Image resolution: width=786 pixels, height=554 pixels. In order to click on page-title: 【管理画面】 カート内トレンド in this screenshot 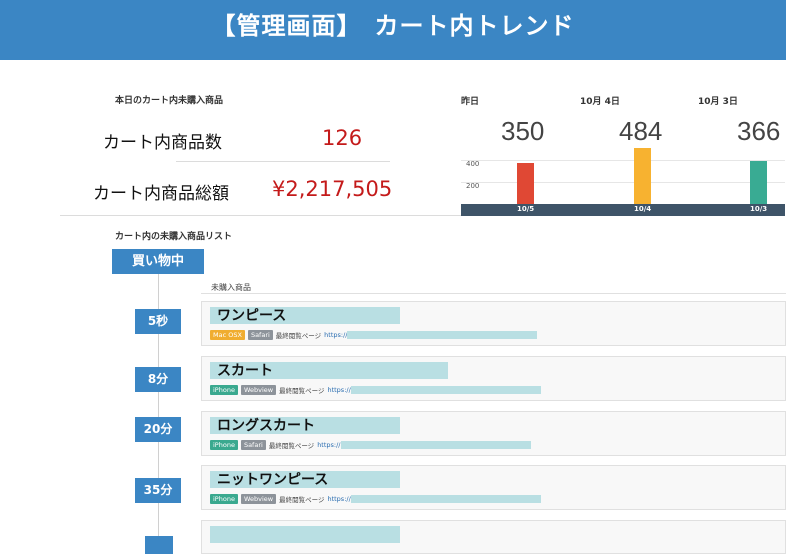, I will do `click(393, 26)`.